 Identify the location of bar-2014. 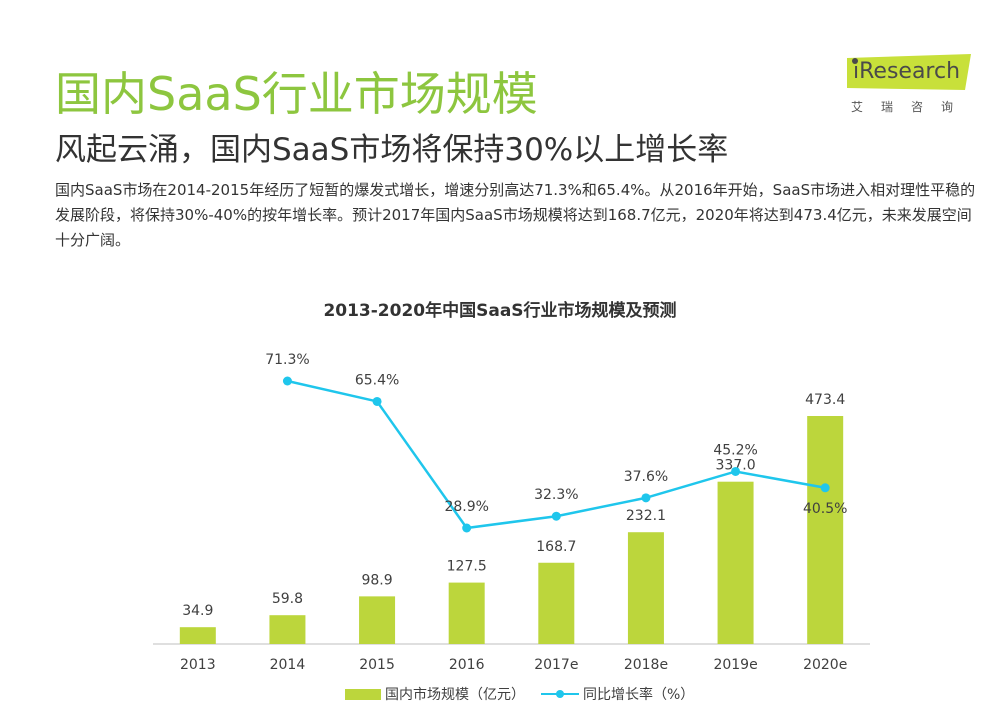
(287, 629).